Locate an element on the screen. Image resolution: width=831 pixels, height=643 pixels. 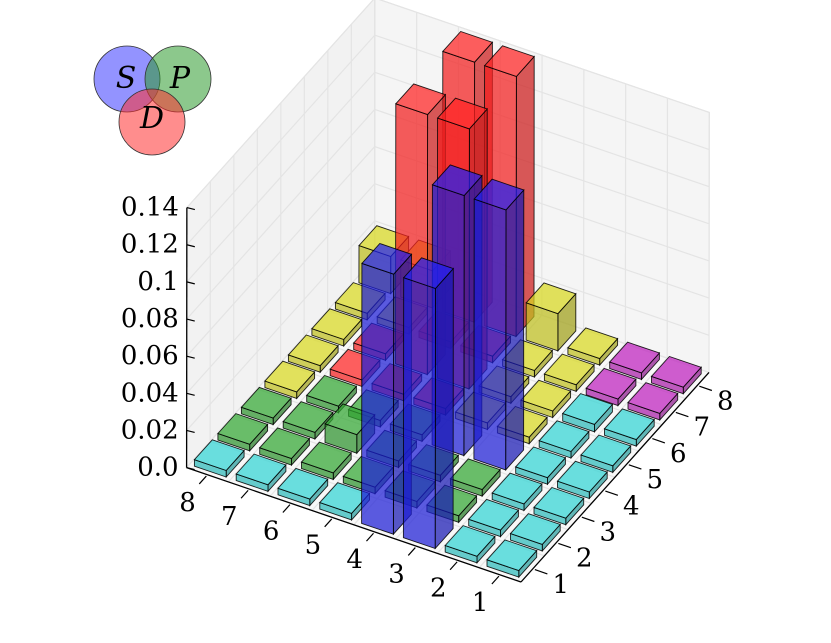
z-tick-label: 0.02 is located at coordinates (150, 430).